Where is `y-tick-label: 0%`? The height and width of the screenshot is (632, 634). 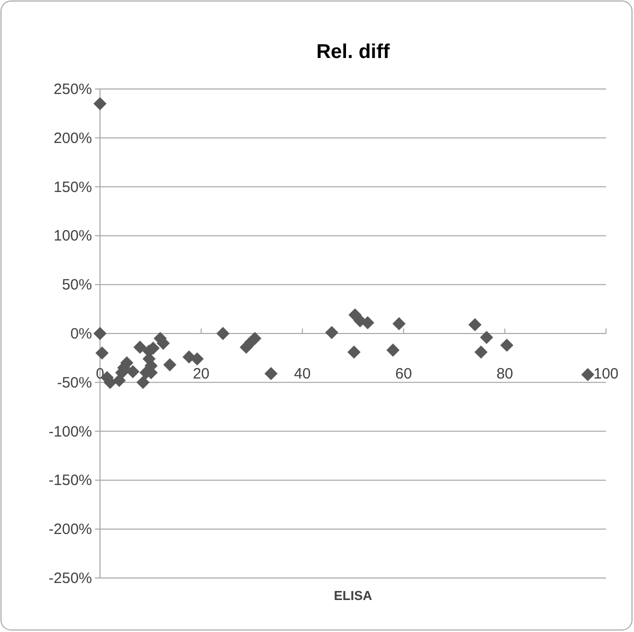
y-tick-label: 0% is located at coordinates (81, 334).